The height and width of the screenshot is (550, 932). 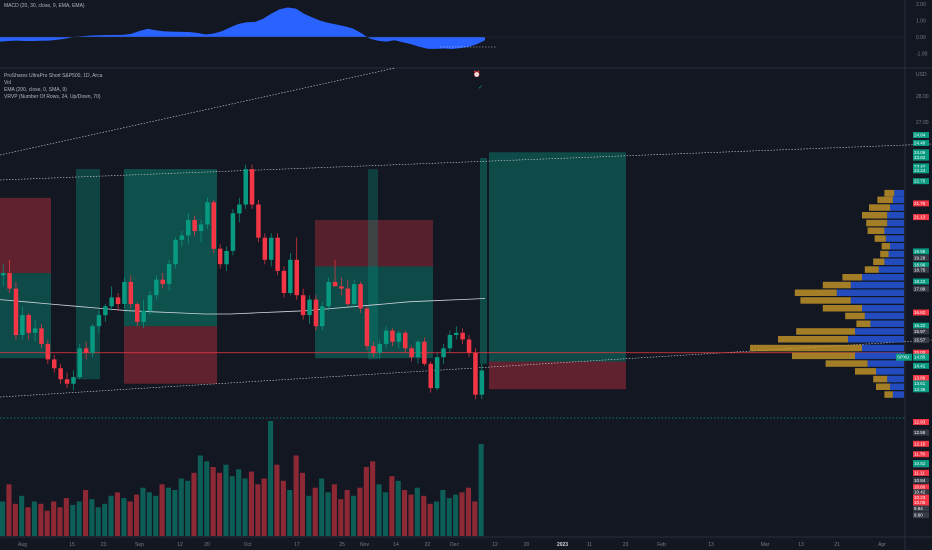 I want to click on time-tick: 25, so click(x=342, y=545).